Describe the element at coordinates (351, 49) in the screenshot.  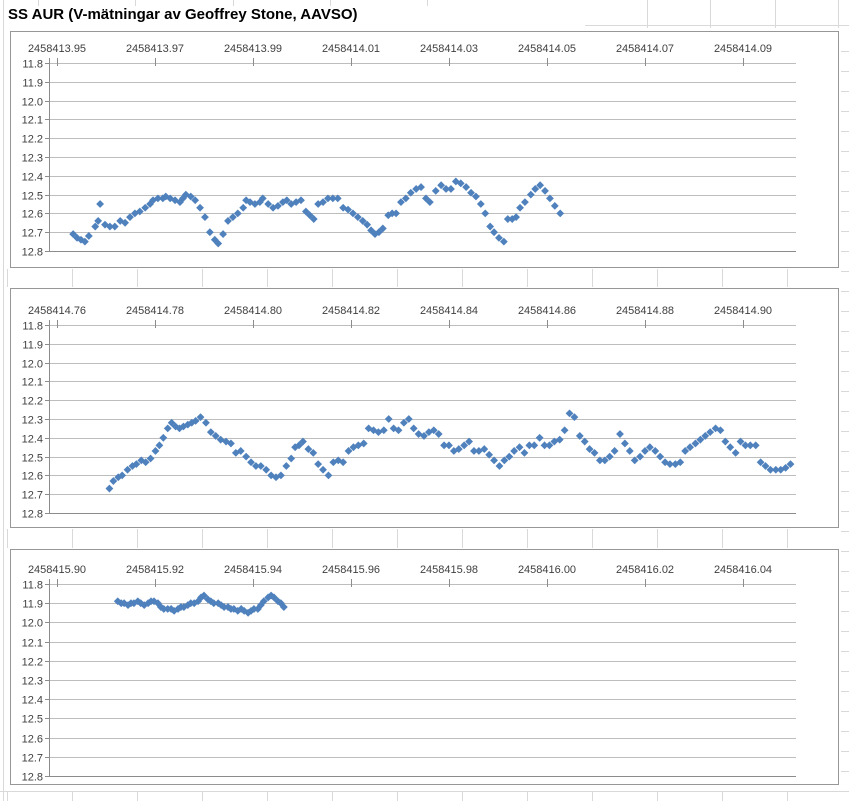
I see `svg-text: 2458414.01` at that location.